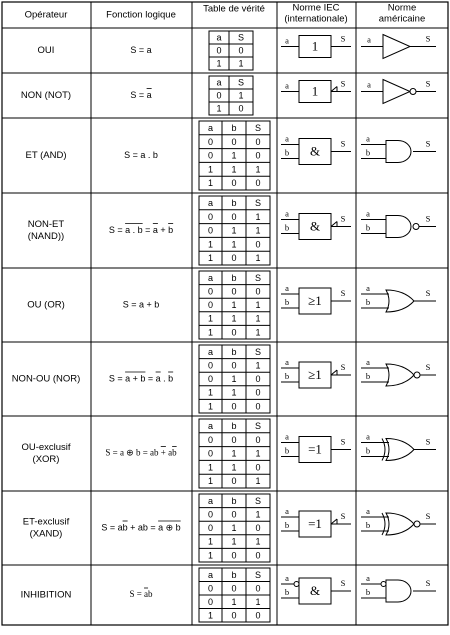 This screenshot has height=635, width=450. I want to click on iec-negation-bubble, so click(296, 584).